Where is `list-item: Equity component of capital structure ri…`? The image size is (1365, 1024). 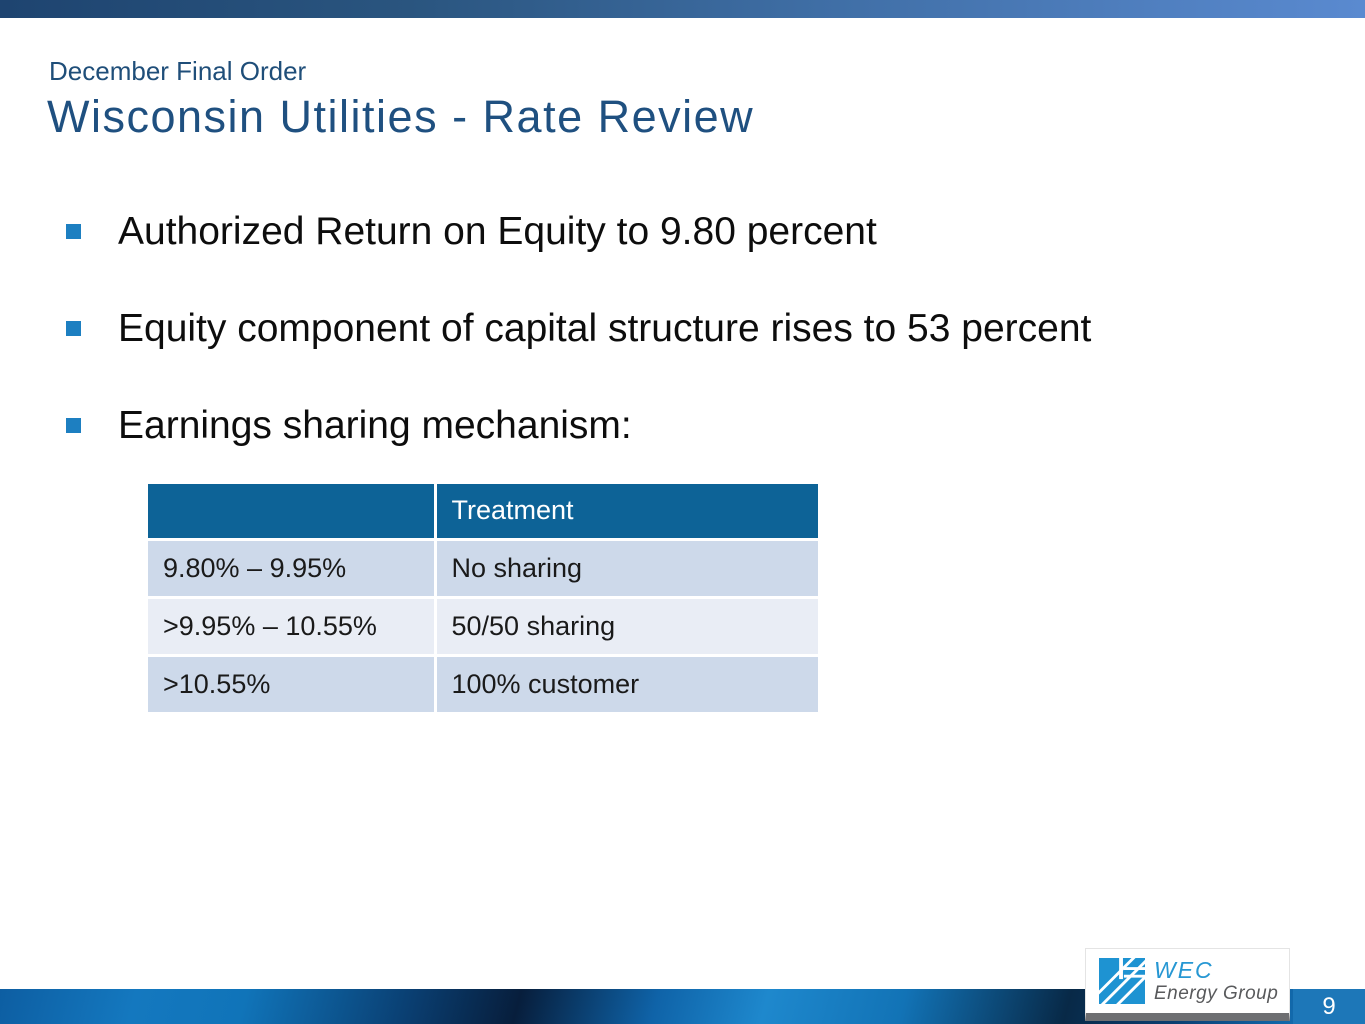 list-item: Equity component of capital structure ri… is located at coordinates (578, 328).